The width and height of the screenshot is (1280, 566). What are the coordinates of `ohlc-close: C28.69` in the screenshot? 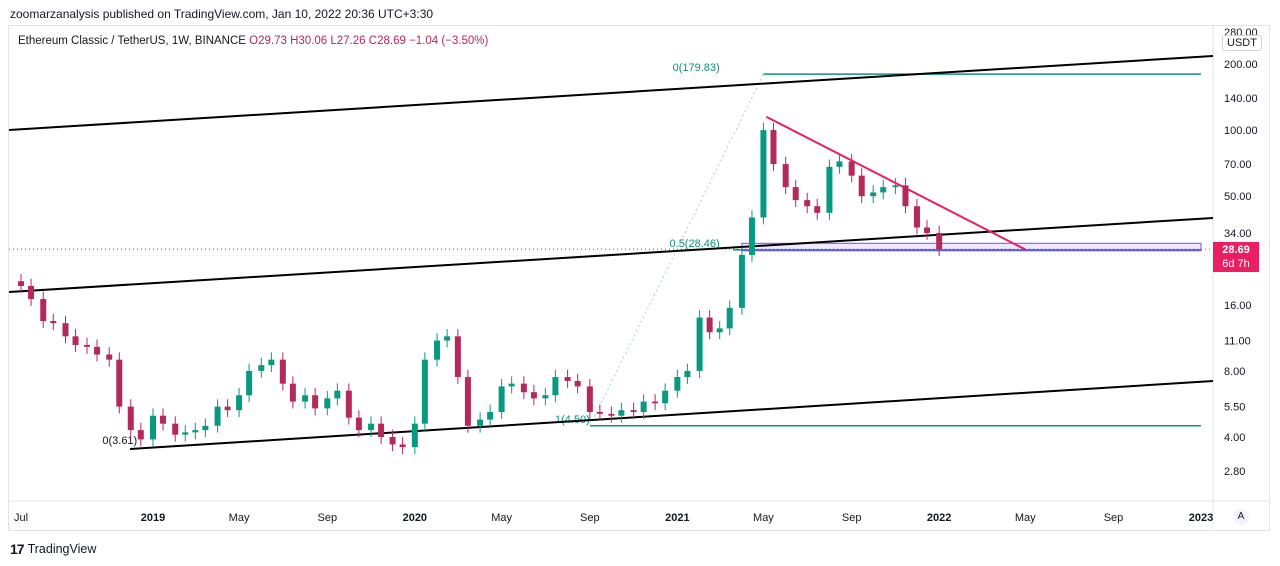 It's located at (387, 41).